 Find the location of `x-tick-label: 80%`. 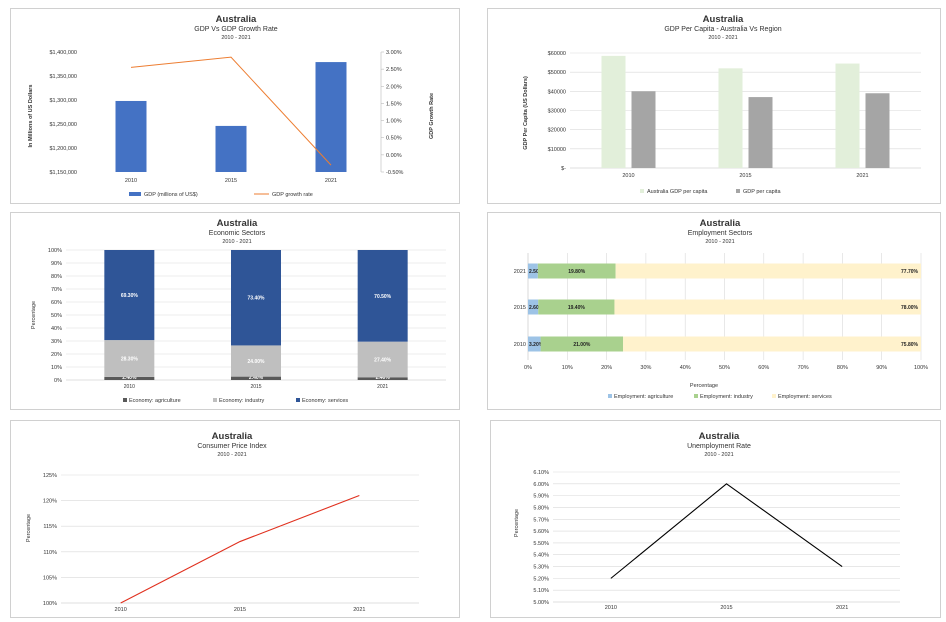

x-tick-label: 80% is located at coordinates (842, 368).